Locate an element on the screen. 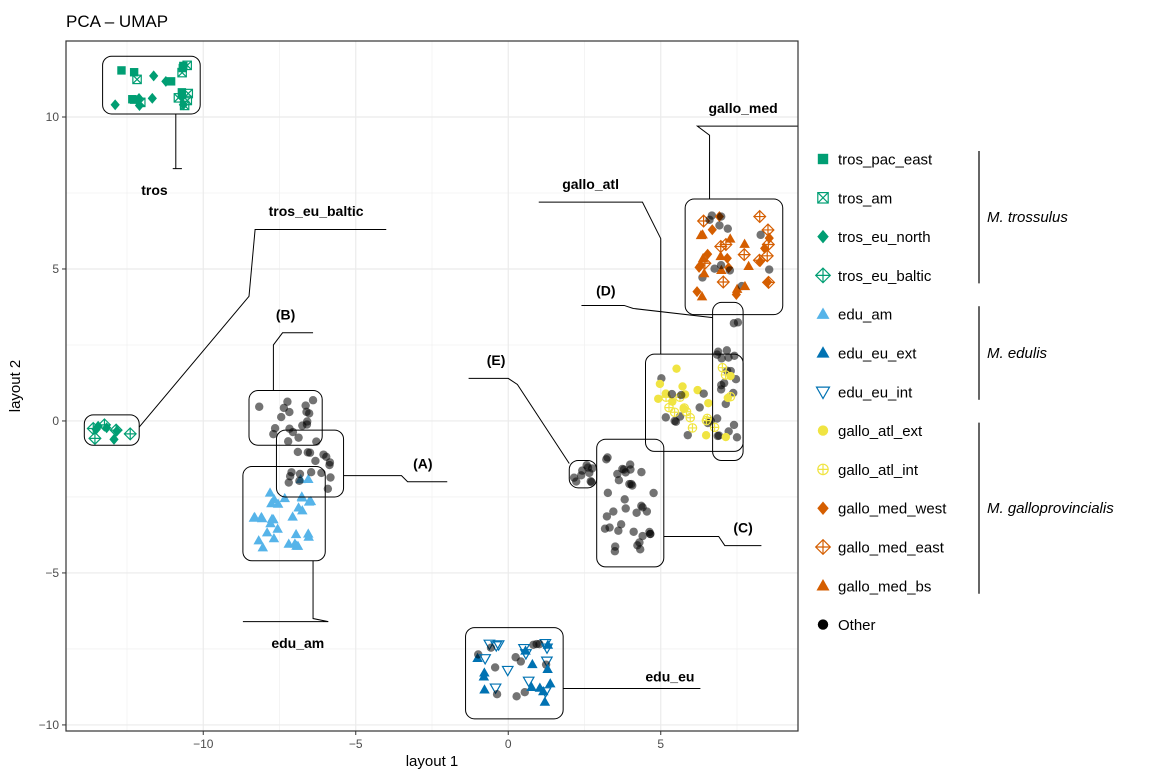 Image resolution: width=1154 pixels, height=773 pixels. y-tick-label: −10 is located at coordinates (49, 725).